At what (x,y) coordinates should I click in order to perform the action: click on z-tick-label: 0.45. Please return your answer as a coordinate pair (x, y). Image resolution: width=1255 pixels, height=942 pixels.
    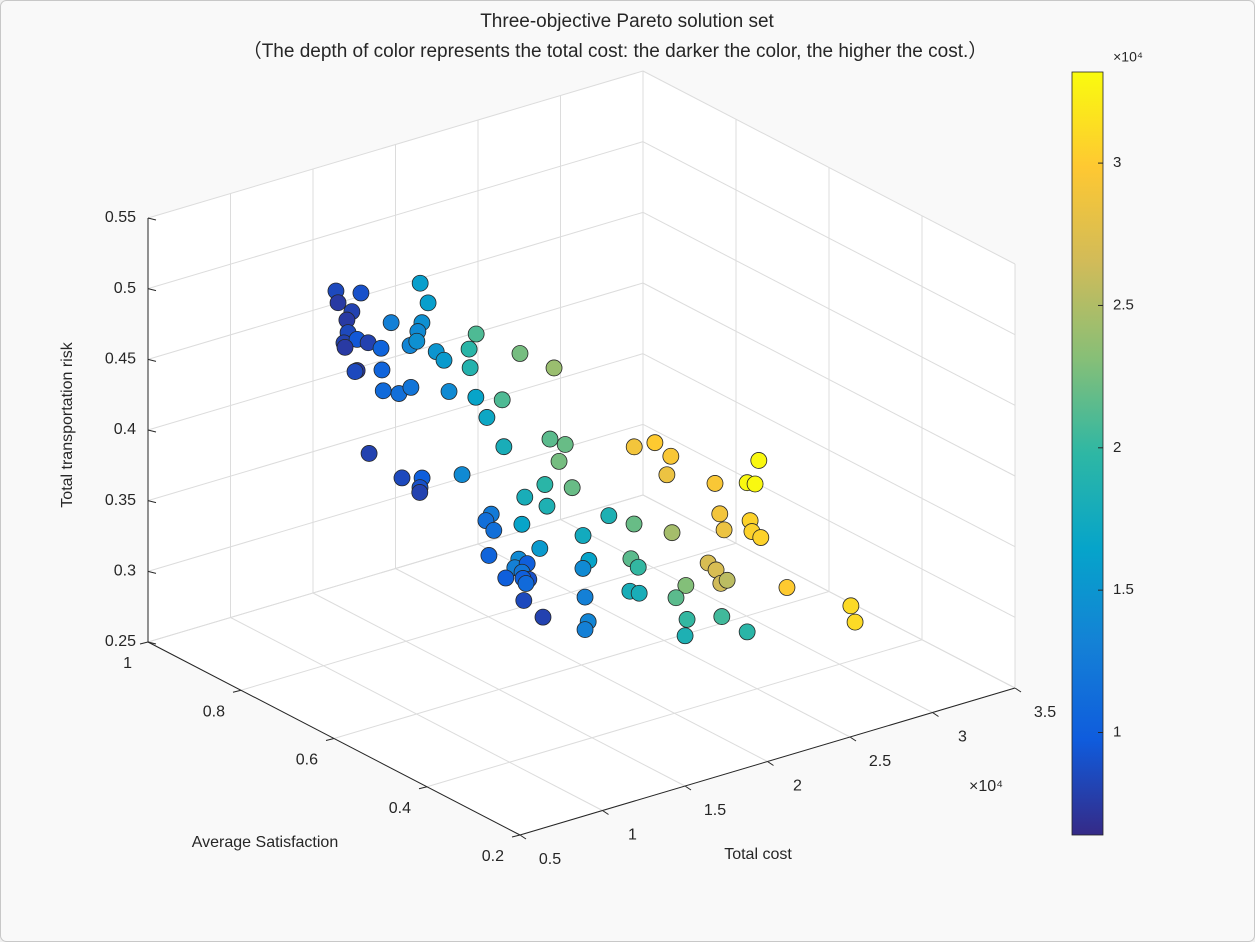
    Looking at the image, I should click on (120, 359).